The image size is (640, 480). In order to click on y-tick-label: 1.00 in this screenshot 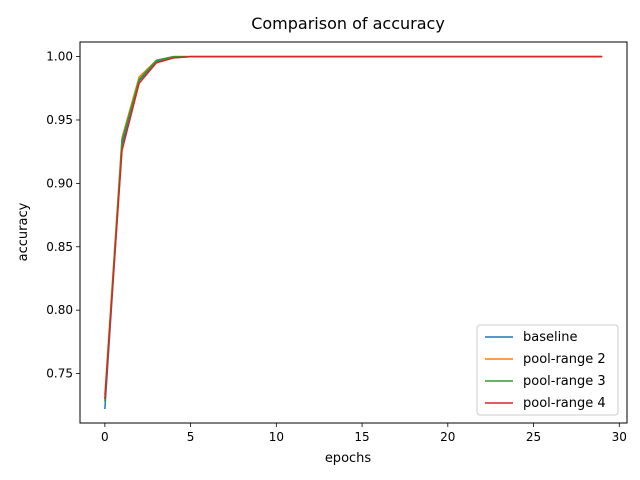, I will do `click(59, 57)`.